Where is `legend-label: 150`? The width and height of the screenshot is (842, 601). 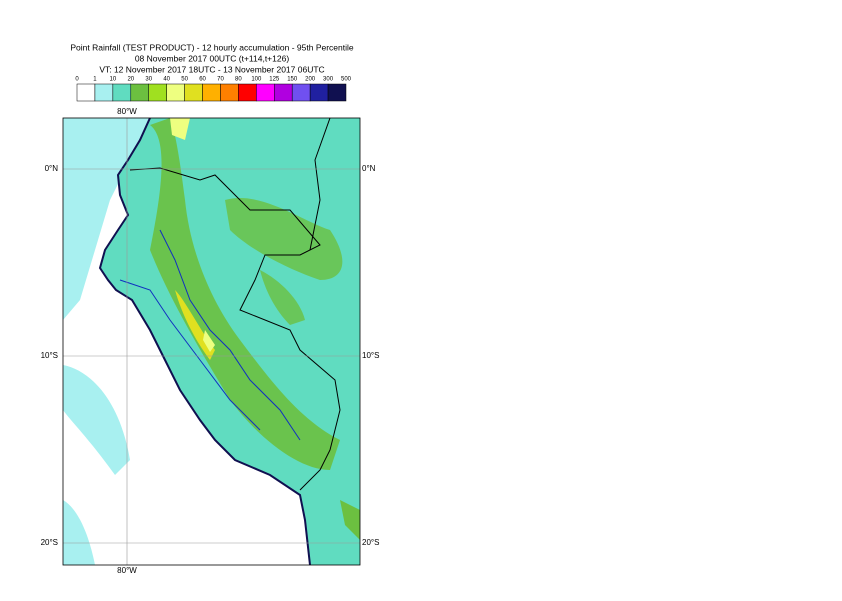
legend-label: 150 is located at coordinates (292, 80).